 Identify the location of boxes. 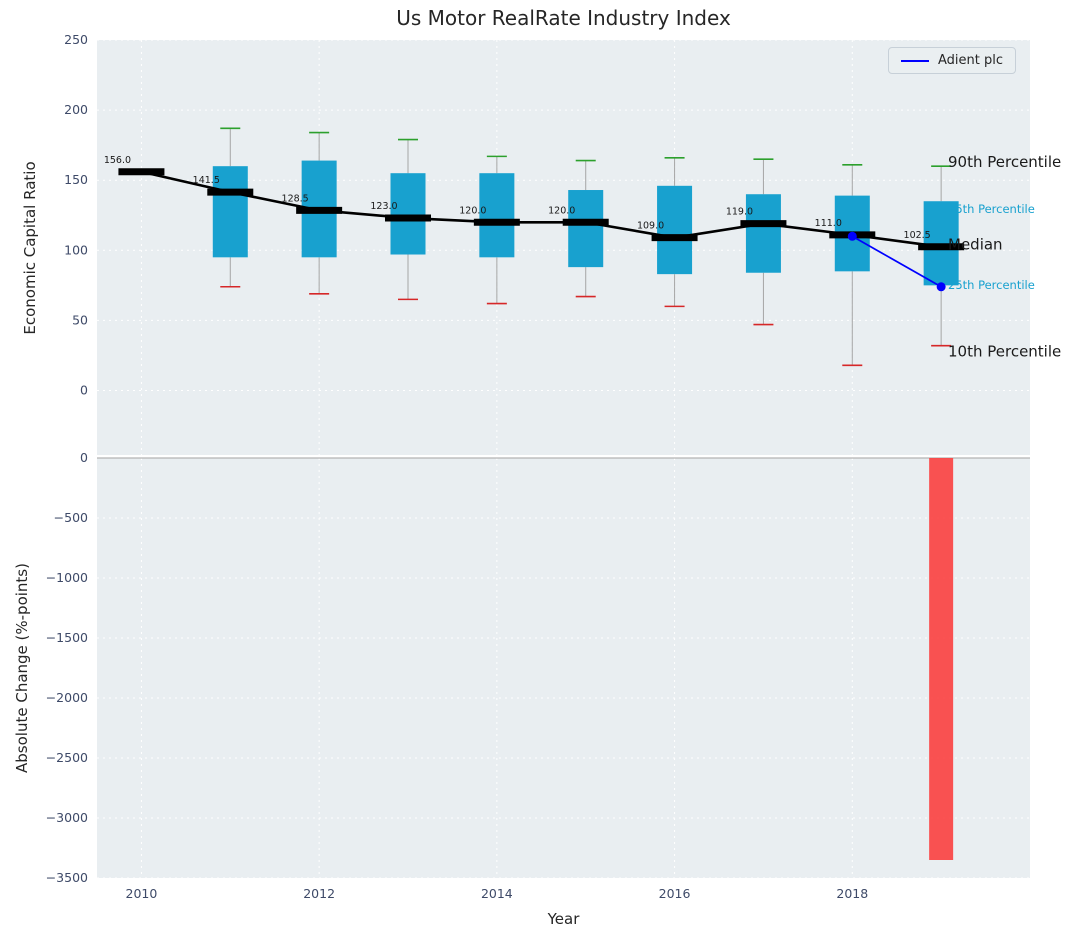
(585, 223).